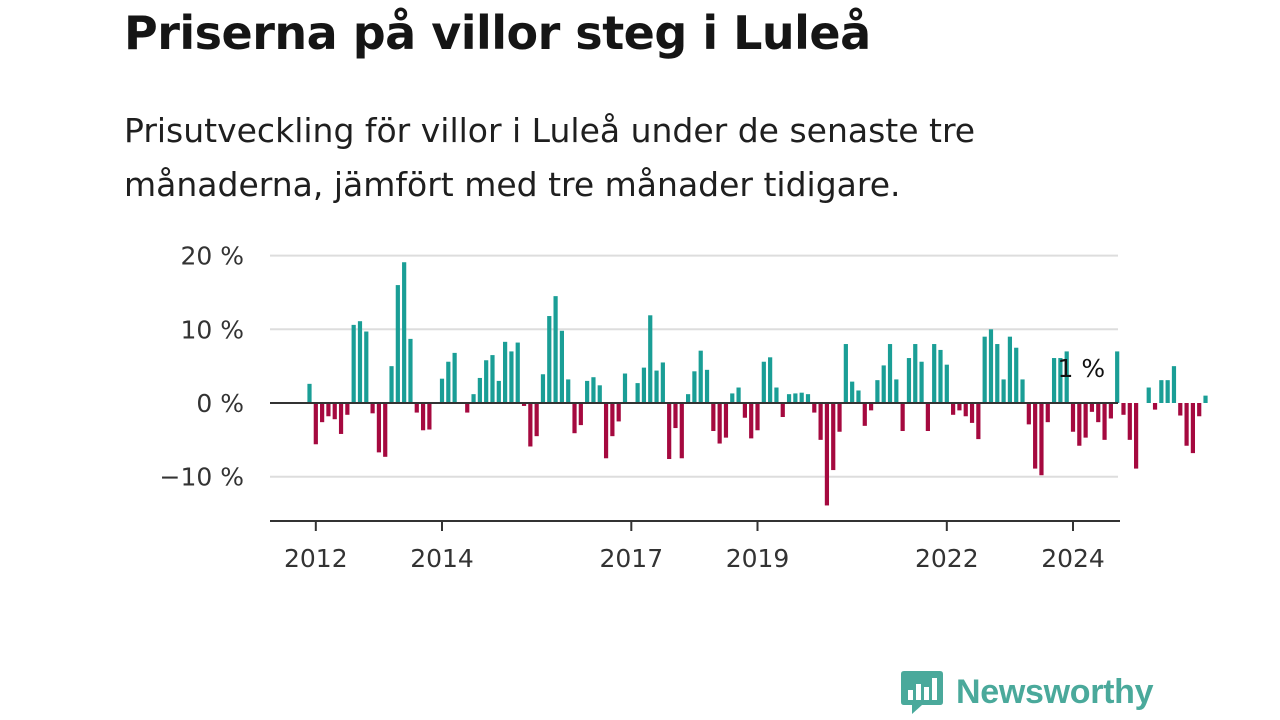 The image size is (1280, 720). I want to click on y-tick-label: 20 %, so click(212, 256).